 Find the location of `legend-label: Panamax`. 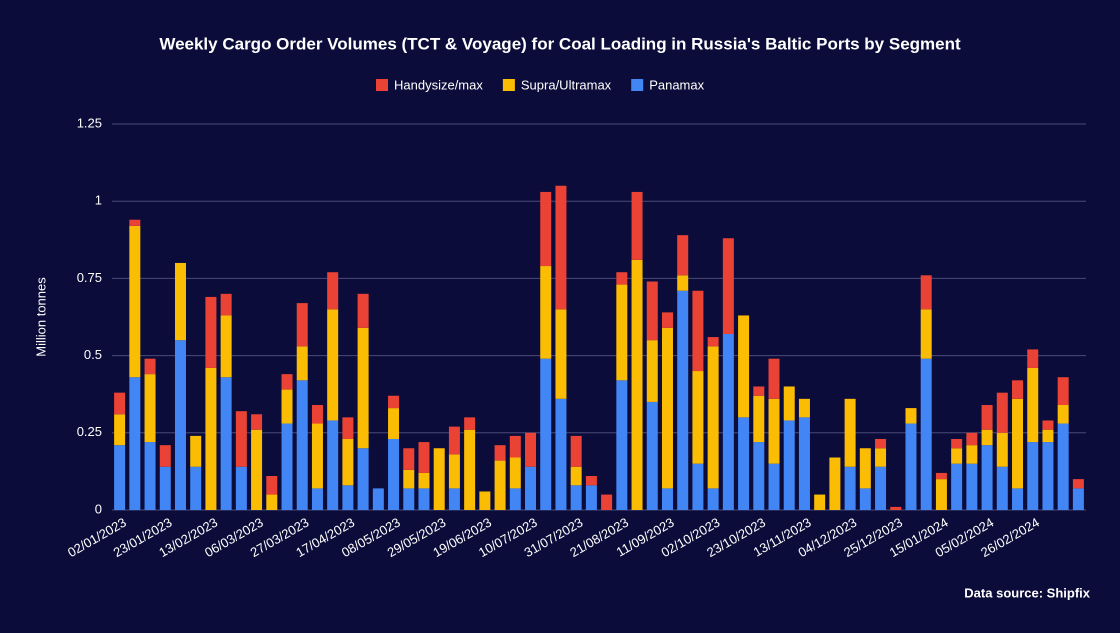

legend-label: Panamax is located at coordinates (676, 84).